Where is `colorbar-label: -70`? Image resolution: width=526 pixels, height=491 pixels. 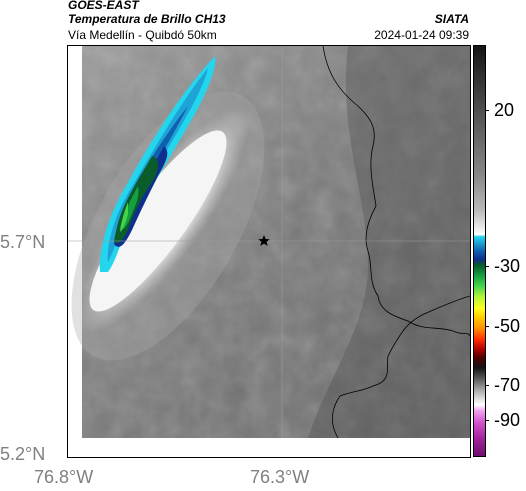 colorbar-label: -70 is located at coordinates (507, 385).